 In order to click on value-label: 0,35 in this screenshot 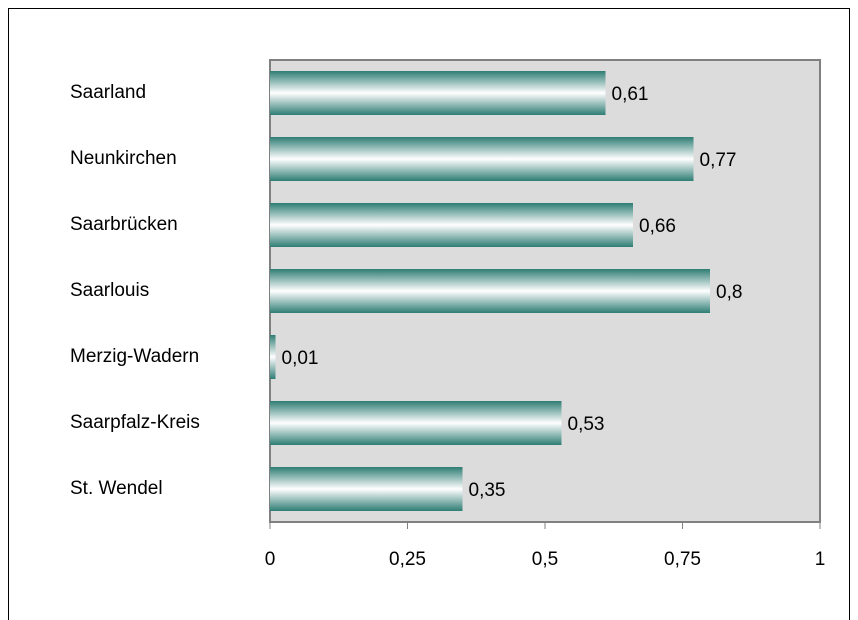, I will do `click(487, 490)`.